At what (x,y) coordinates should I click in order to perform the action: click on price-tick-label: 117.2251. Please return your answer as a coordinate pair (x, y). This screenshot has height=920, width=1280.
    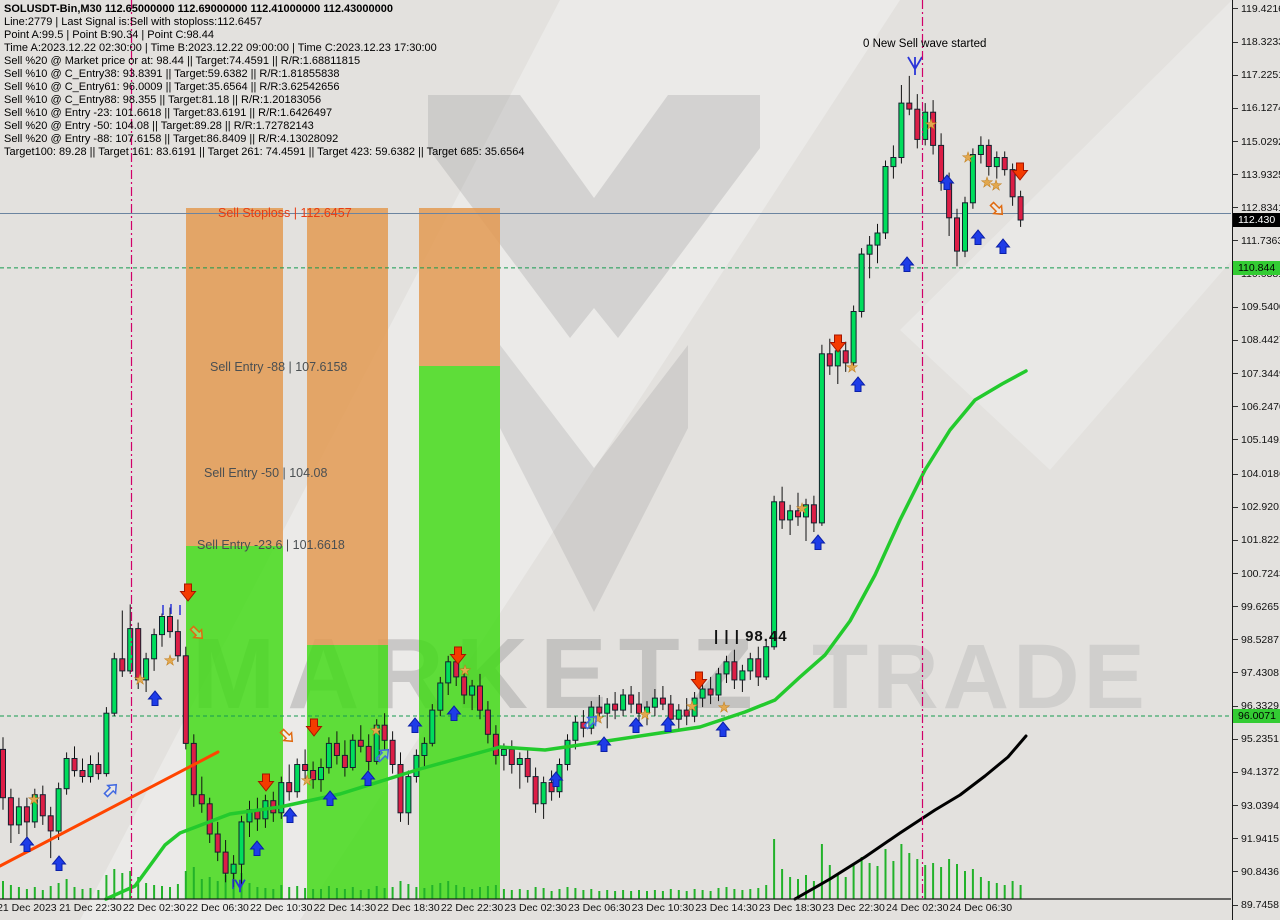
    Looking at the image, I should click on (1260, 75).